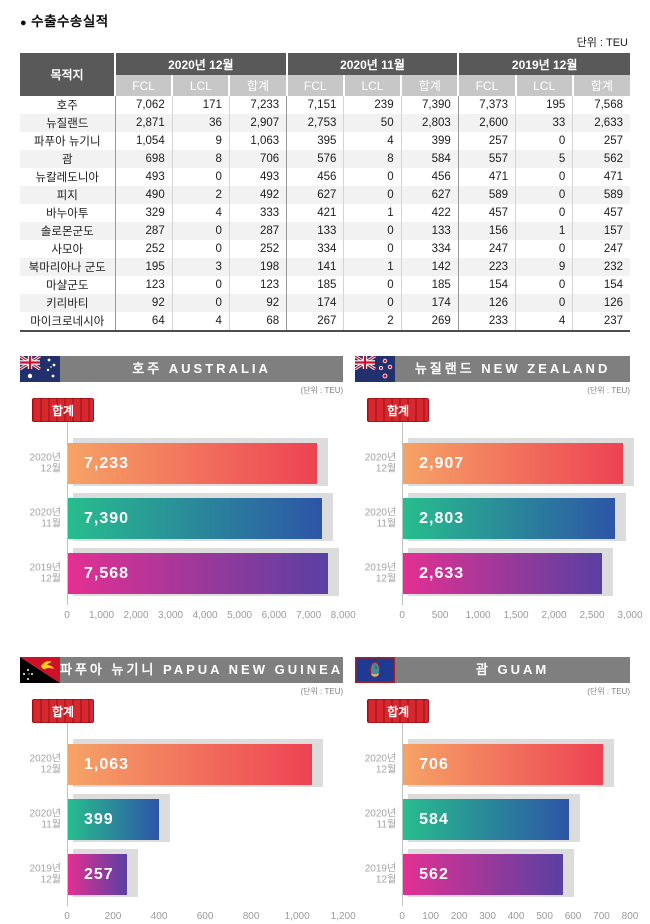 The image size is (650, 924). What do you see at coordinates (372, 267) in the screenshot?
I see `value-cell: 1` at bounding box center [372, 267].